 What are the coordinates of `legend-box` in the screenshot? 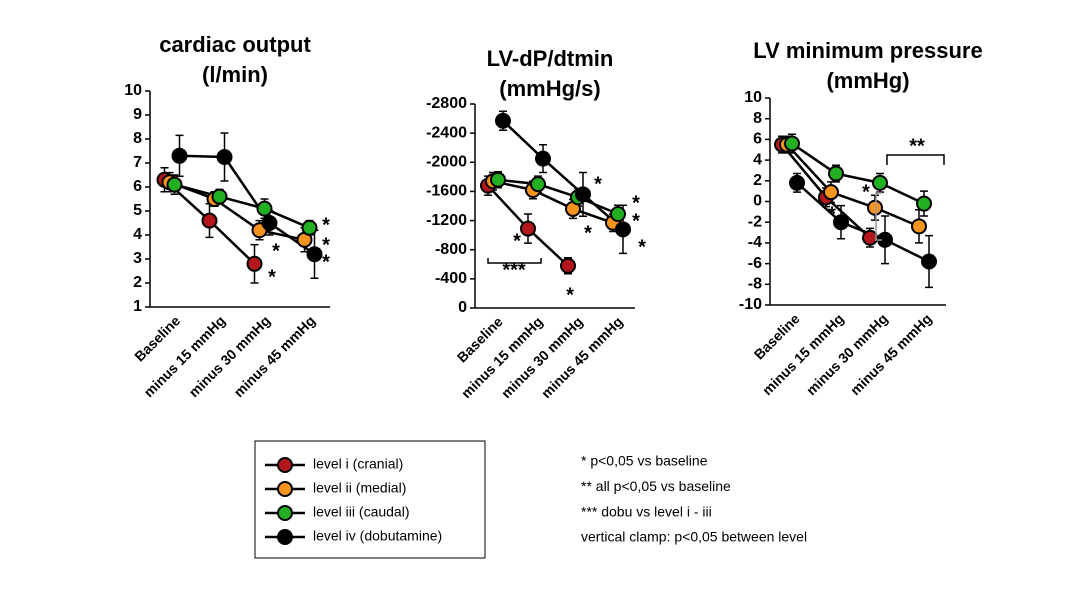 It's located at (370, 499).